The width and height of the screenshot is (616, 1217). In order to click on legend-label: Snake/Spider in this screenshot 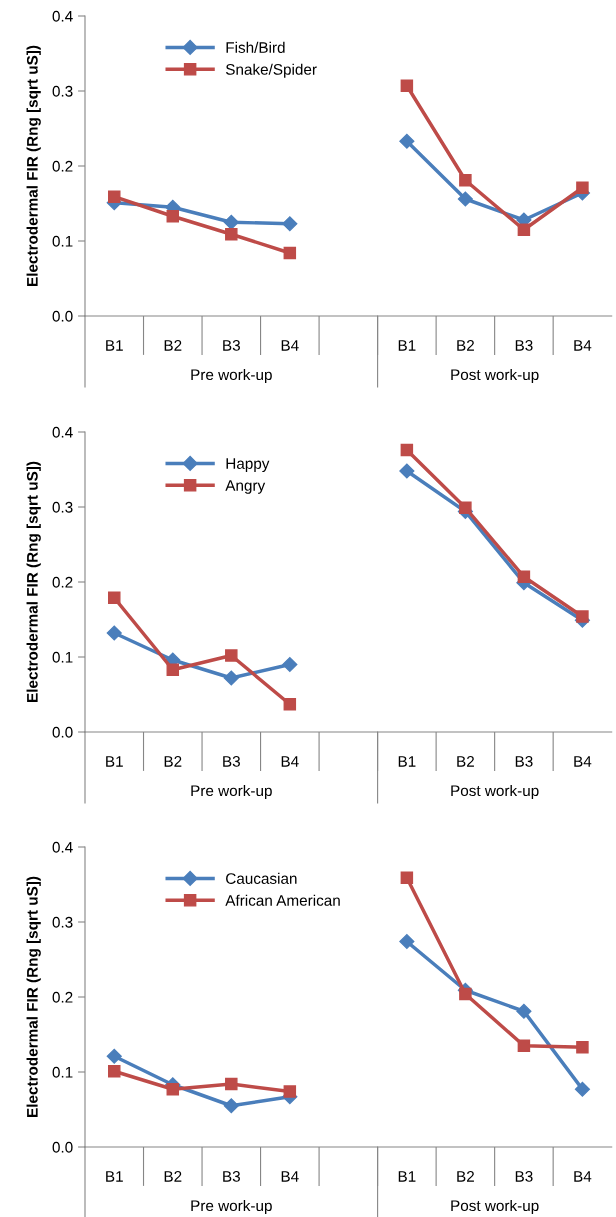, I will do `click(271, 70)`.